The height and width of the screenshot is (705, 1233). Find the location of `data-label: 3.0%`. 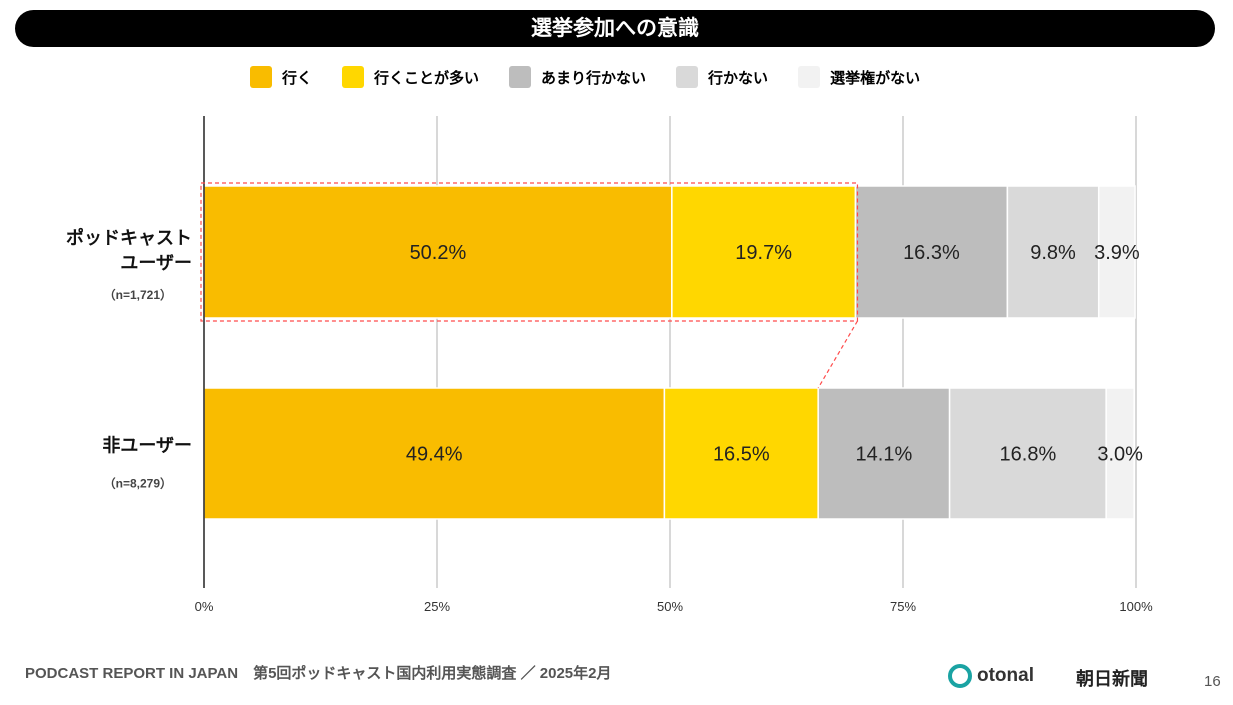

data-label: 3.0% is located at coordinates (1120, 455).